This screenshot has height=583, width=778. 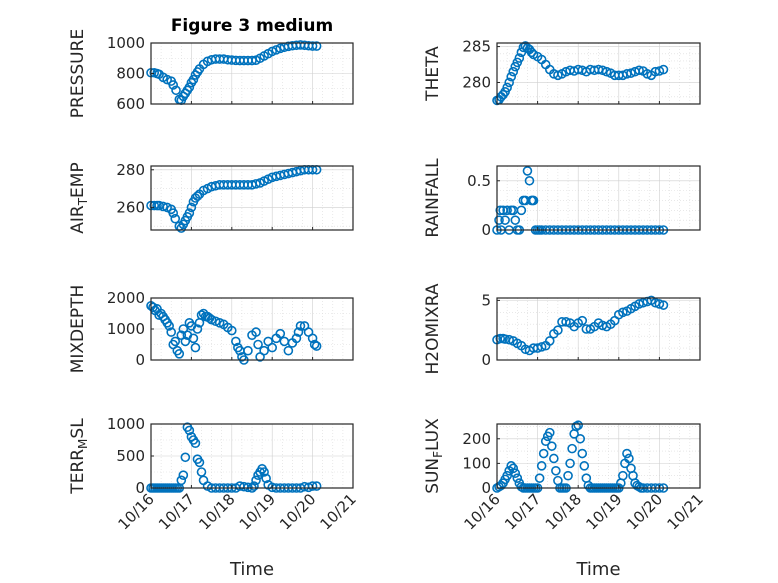 I want to click on subplot-air_temp: 260 280 AIRTEMP, so click(x=211, y=197).